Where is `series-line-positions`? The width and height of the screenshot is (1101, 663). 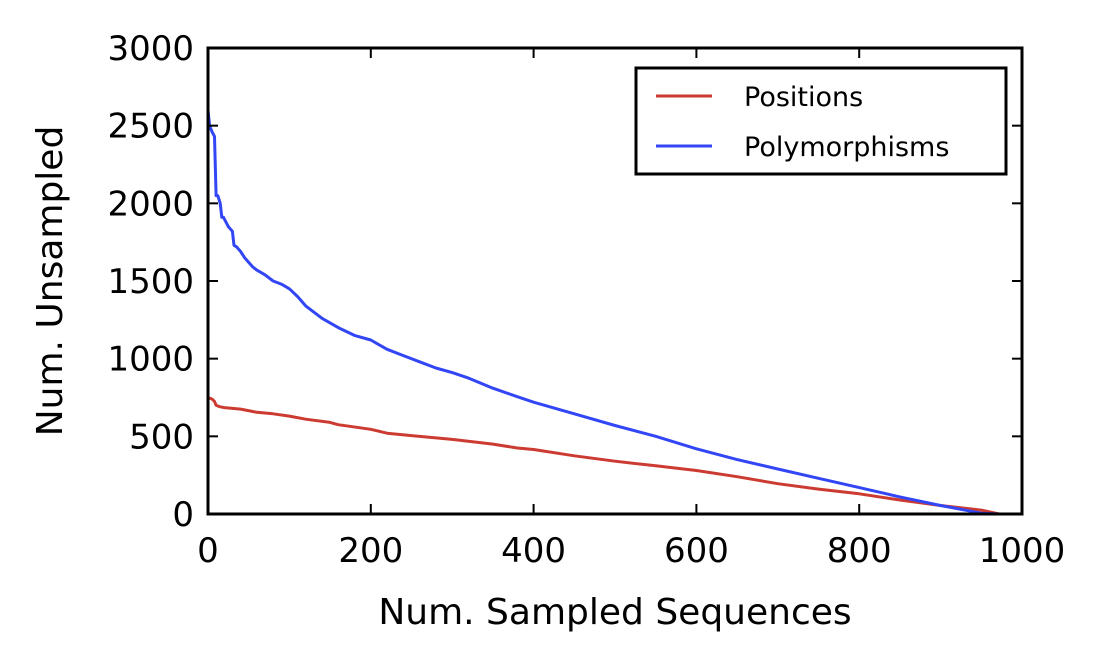 series-line-positions is located at coordinates (603, 456).